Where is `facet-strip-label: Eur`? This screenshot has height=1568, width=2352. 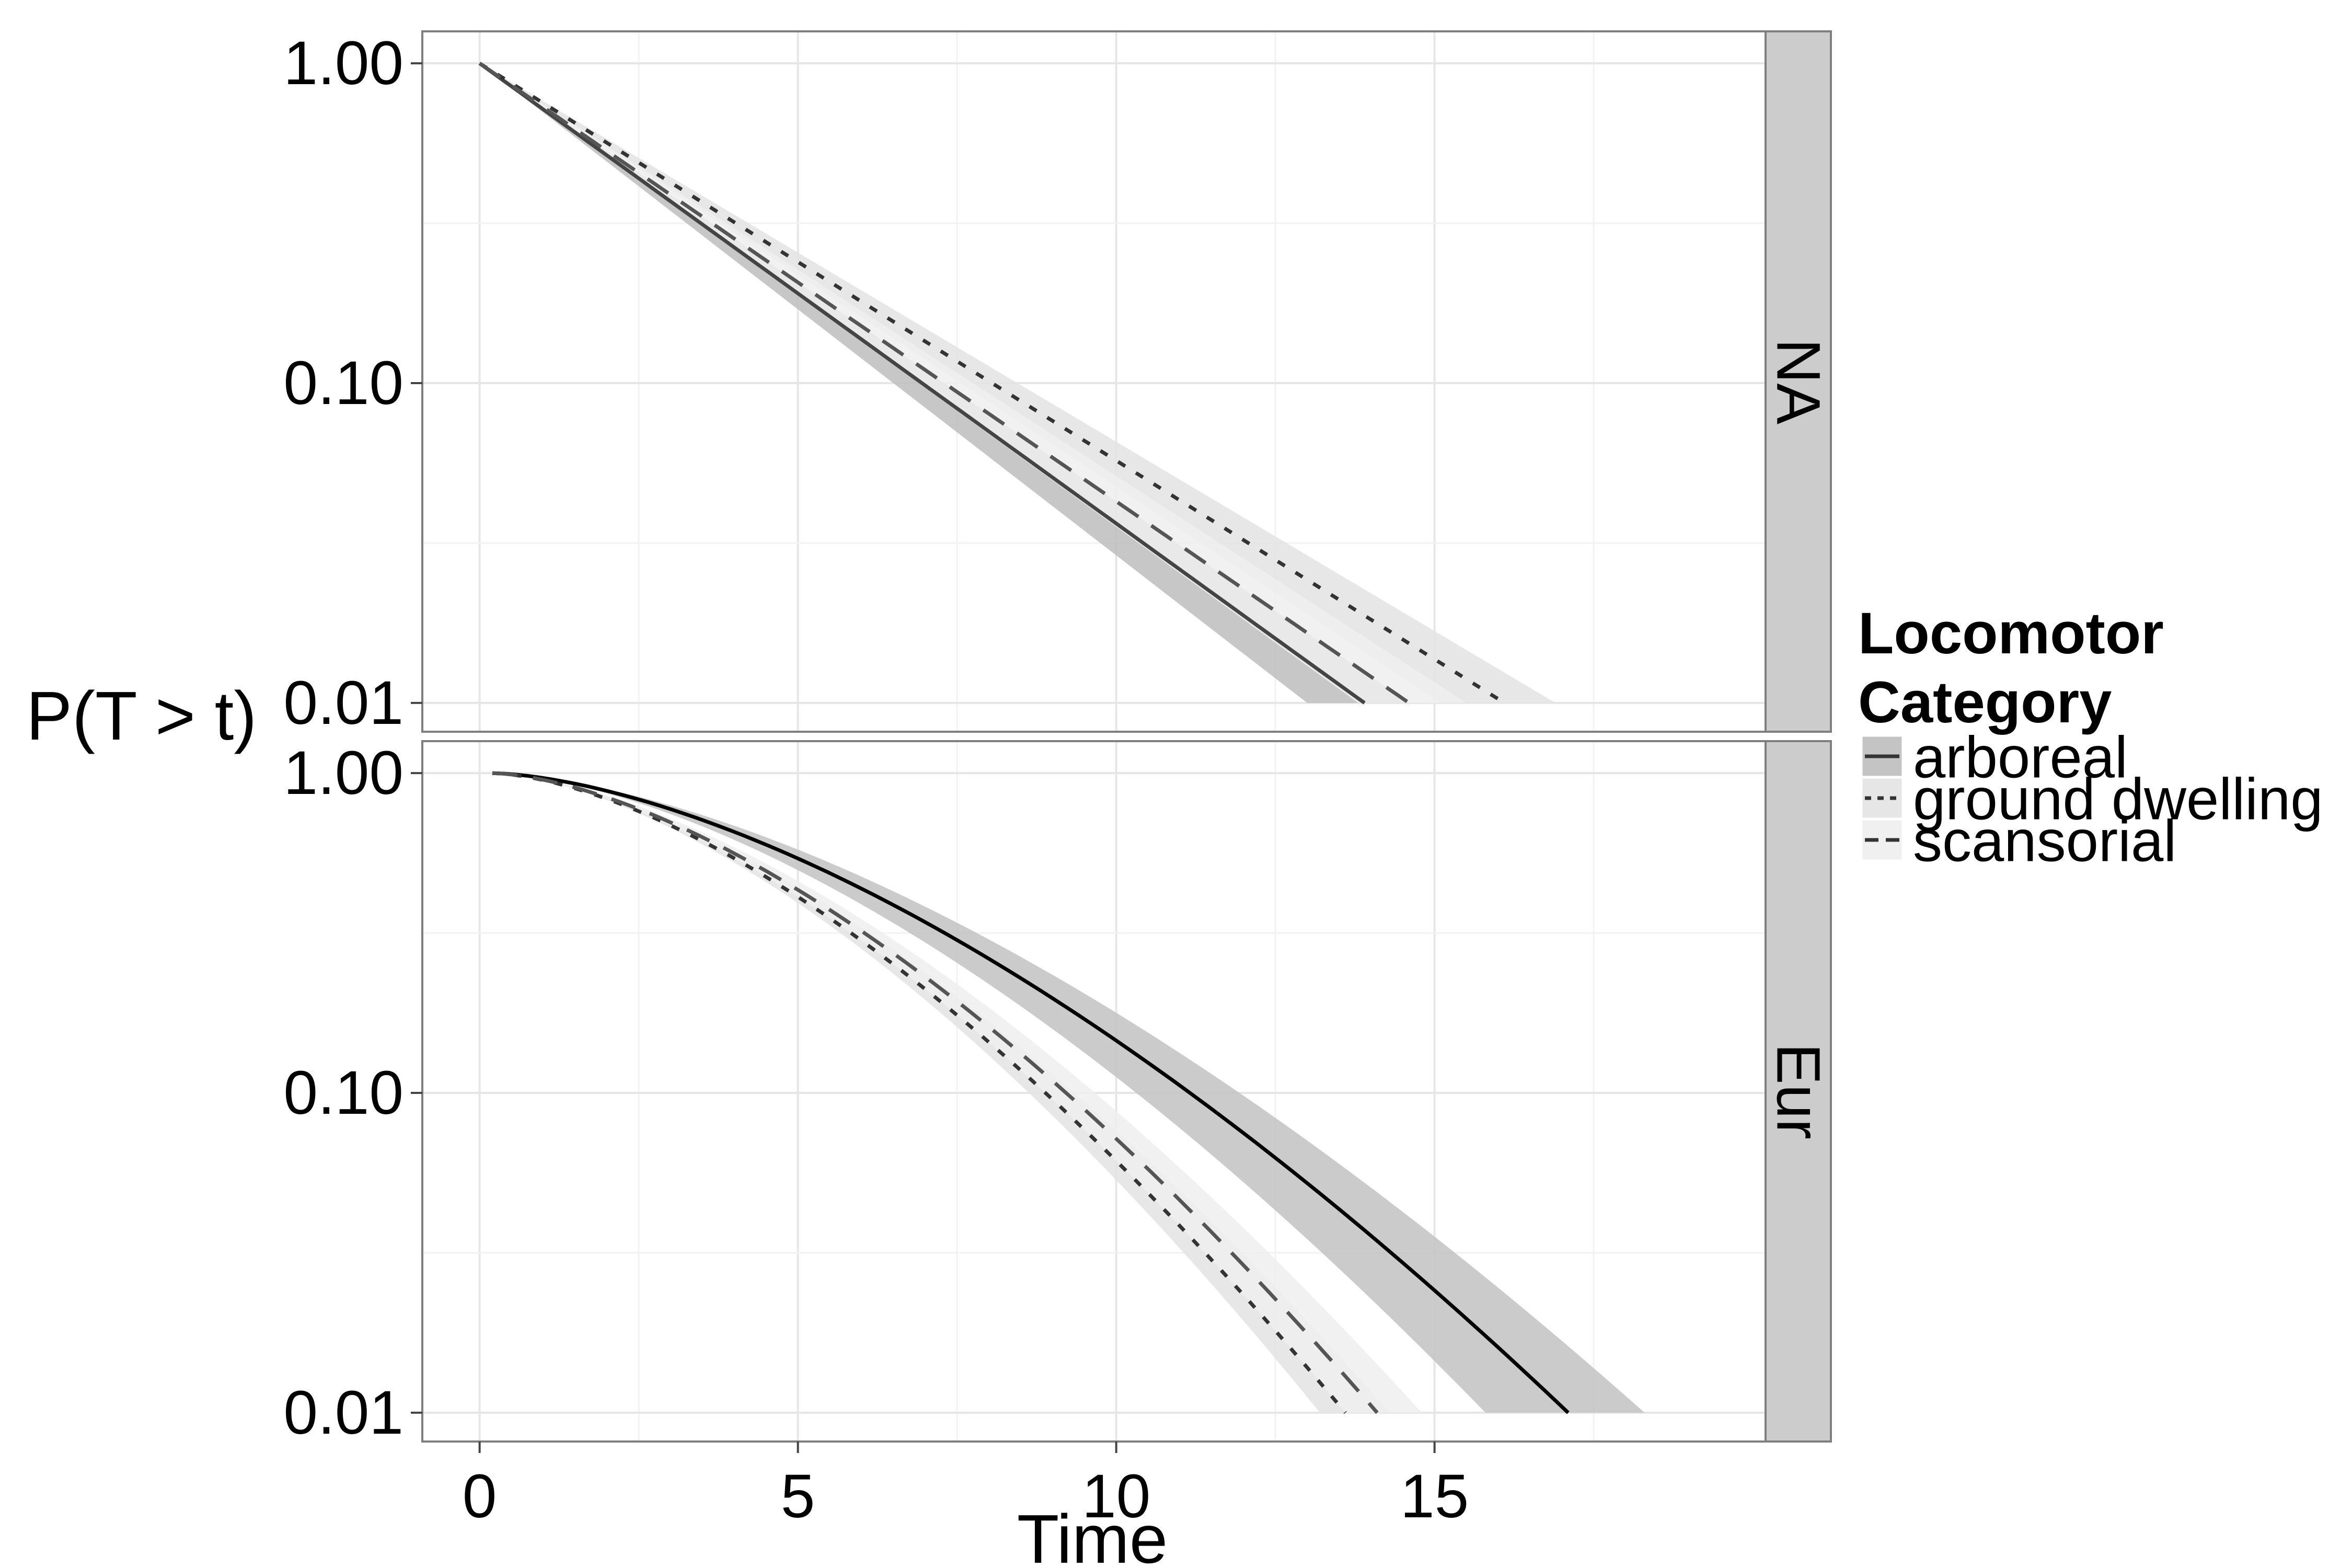 facet-strip-label: Eur is located at coordinates (1798, 1091).